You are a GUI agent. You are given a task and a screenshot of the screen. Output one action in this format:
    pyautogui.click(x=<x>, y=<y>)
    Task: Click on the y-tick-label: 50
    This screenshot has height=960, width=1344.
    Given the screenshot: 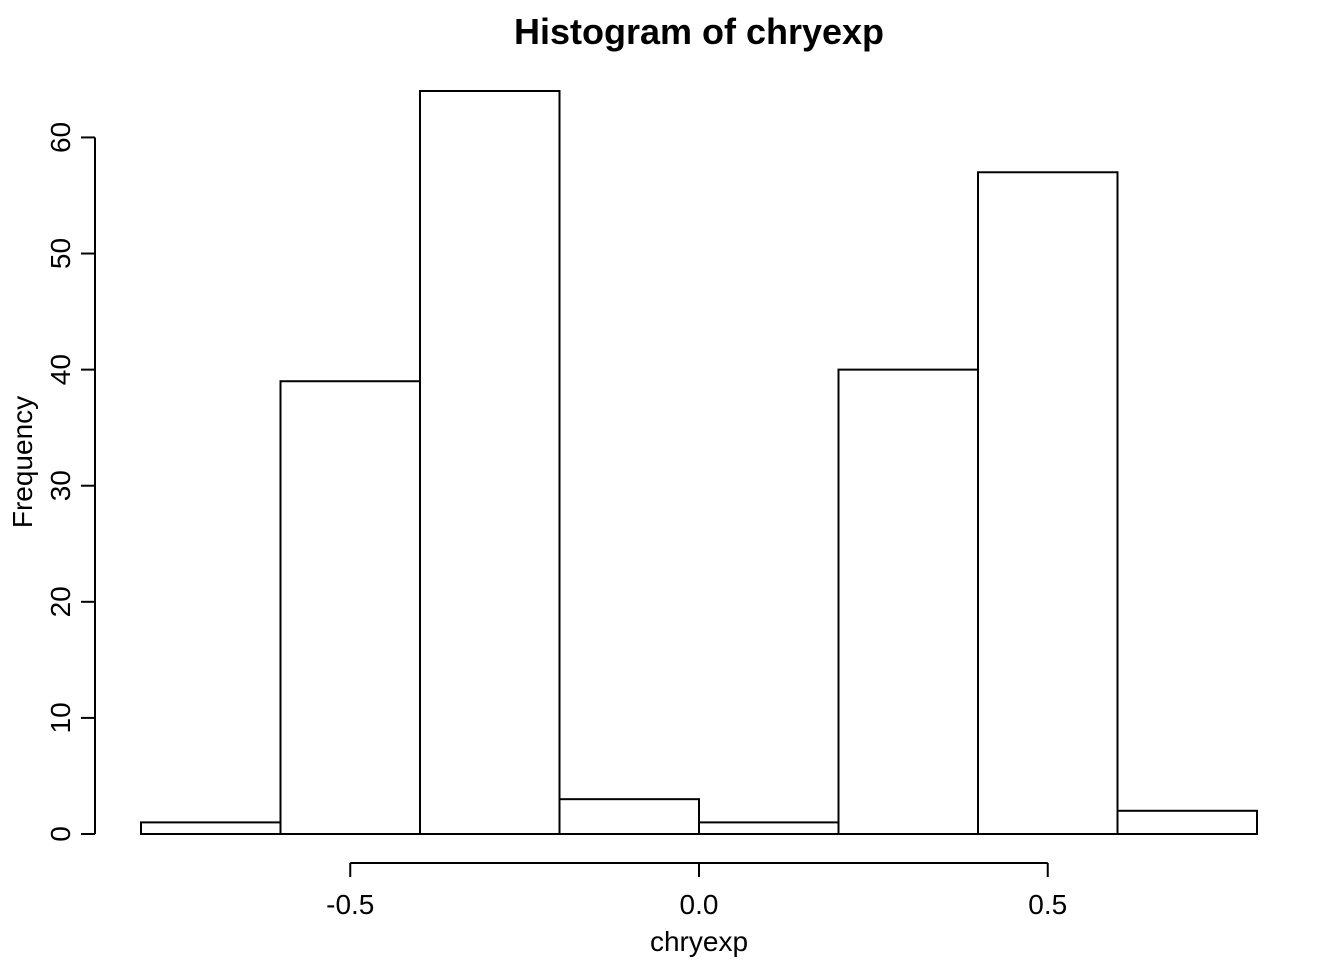 What is the action you would take?
    pyautogui.click(x=60, y=253)
    